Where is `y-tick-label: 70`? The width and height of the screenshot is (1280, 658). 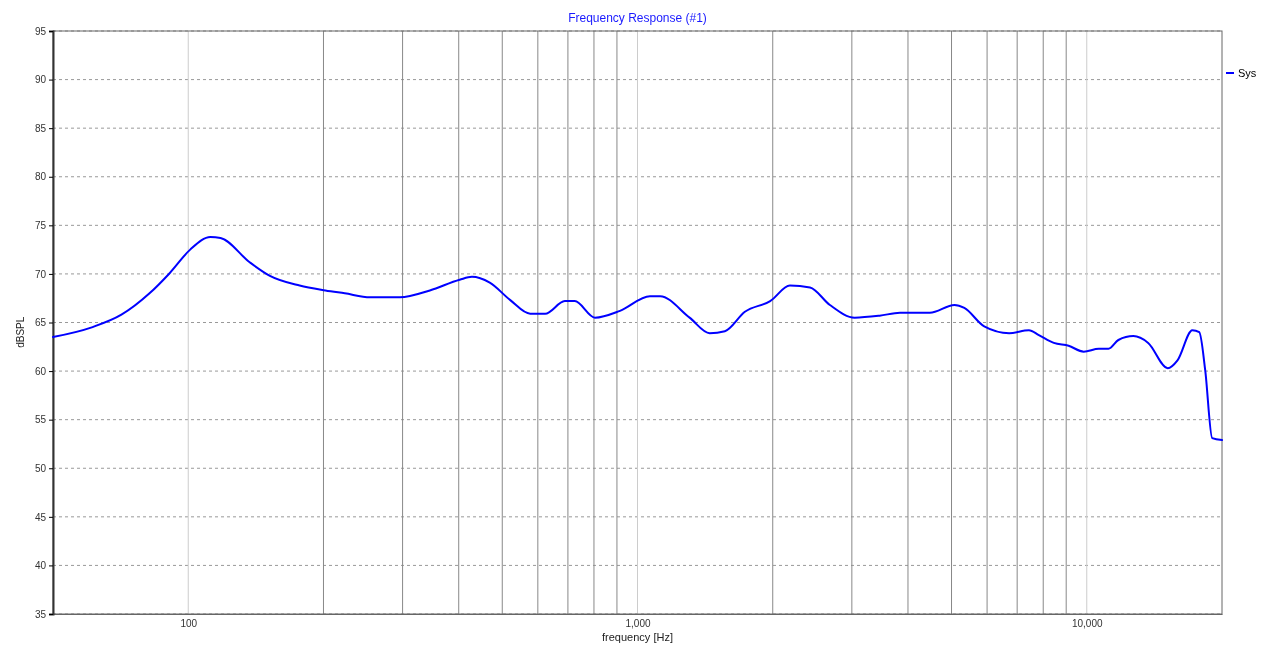
y-tick-label: 70 is located at coordinates (40, 274).